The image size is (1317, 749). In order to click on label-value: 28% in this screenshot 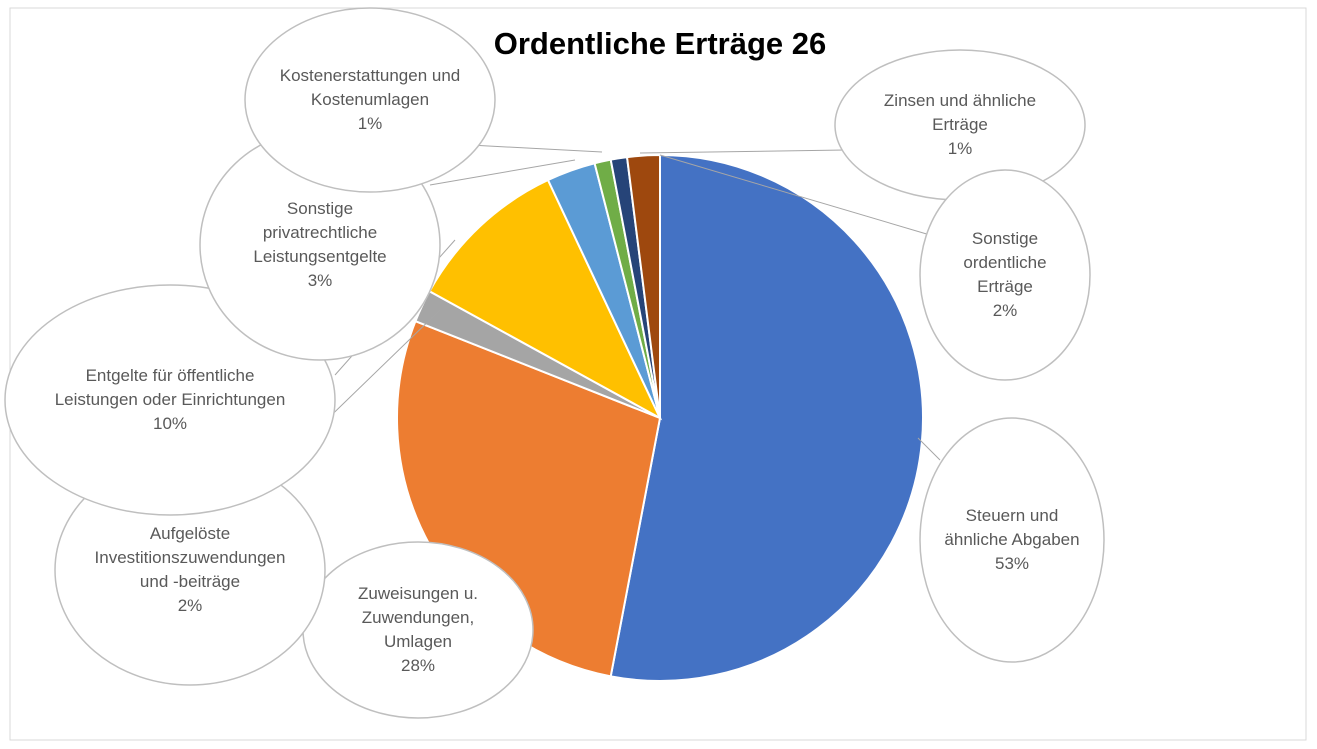, I will do `click(418, 665)`.